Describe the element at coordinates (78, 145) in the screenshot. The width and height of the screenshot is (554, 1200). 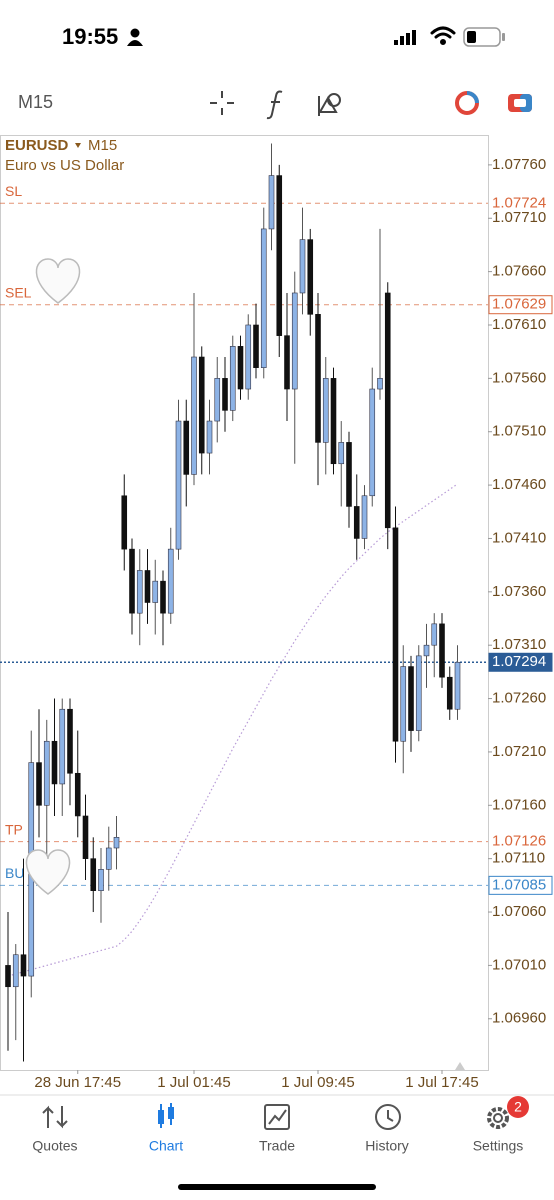
I see `symbol-dropdown` at that location.